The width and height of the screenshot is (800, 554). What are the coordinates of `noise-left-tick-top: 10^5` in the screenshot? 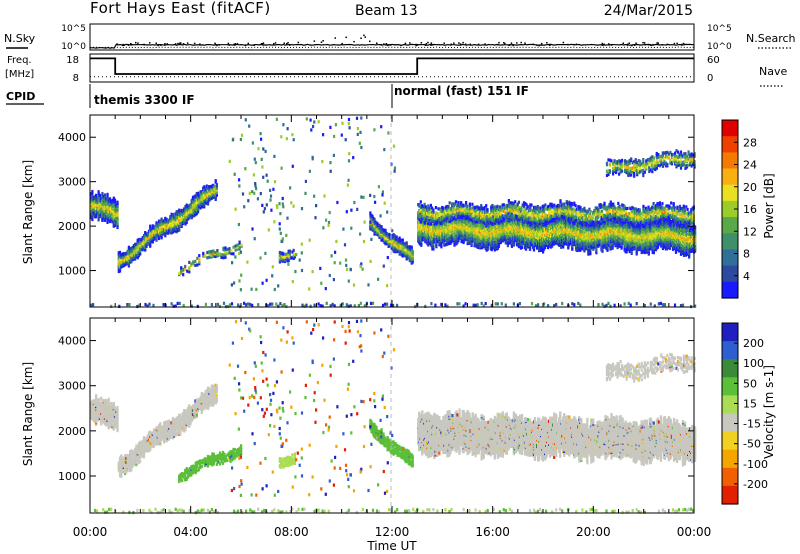 It's located at (73, 29).